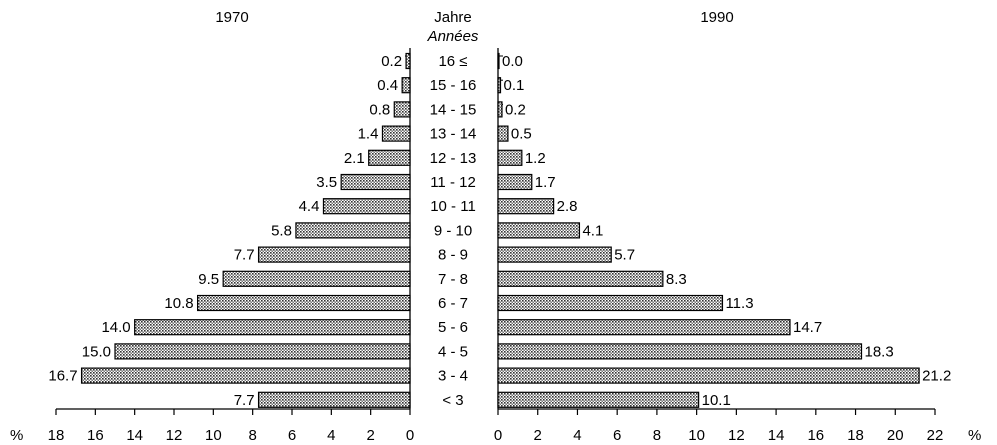  I want to click on value-label-1990: 1.7, so click(545, 182).